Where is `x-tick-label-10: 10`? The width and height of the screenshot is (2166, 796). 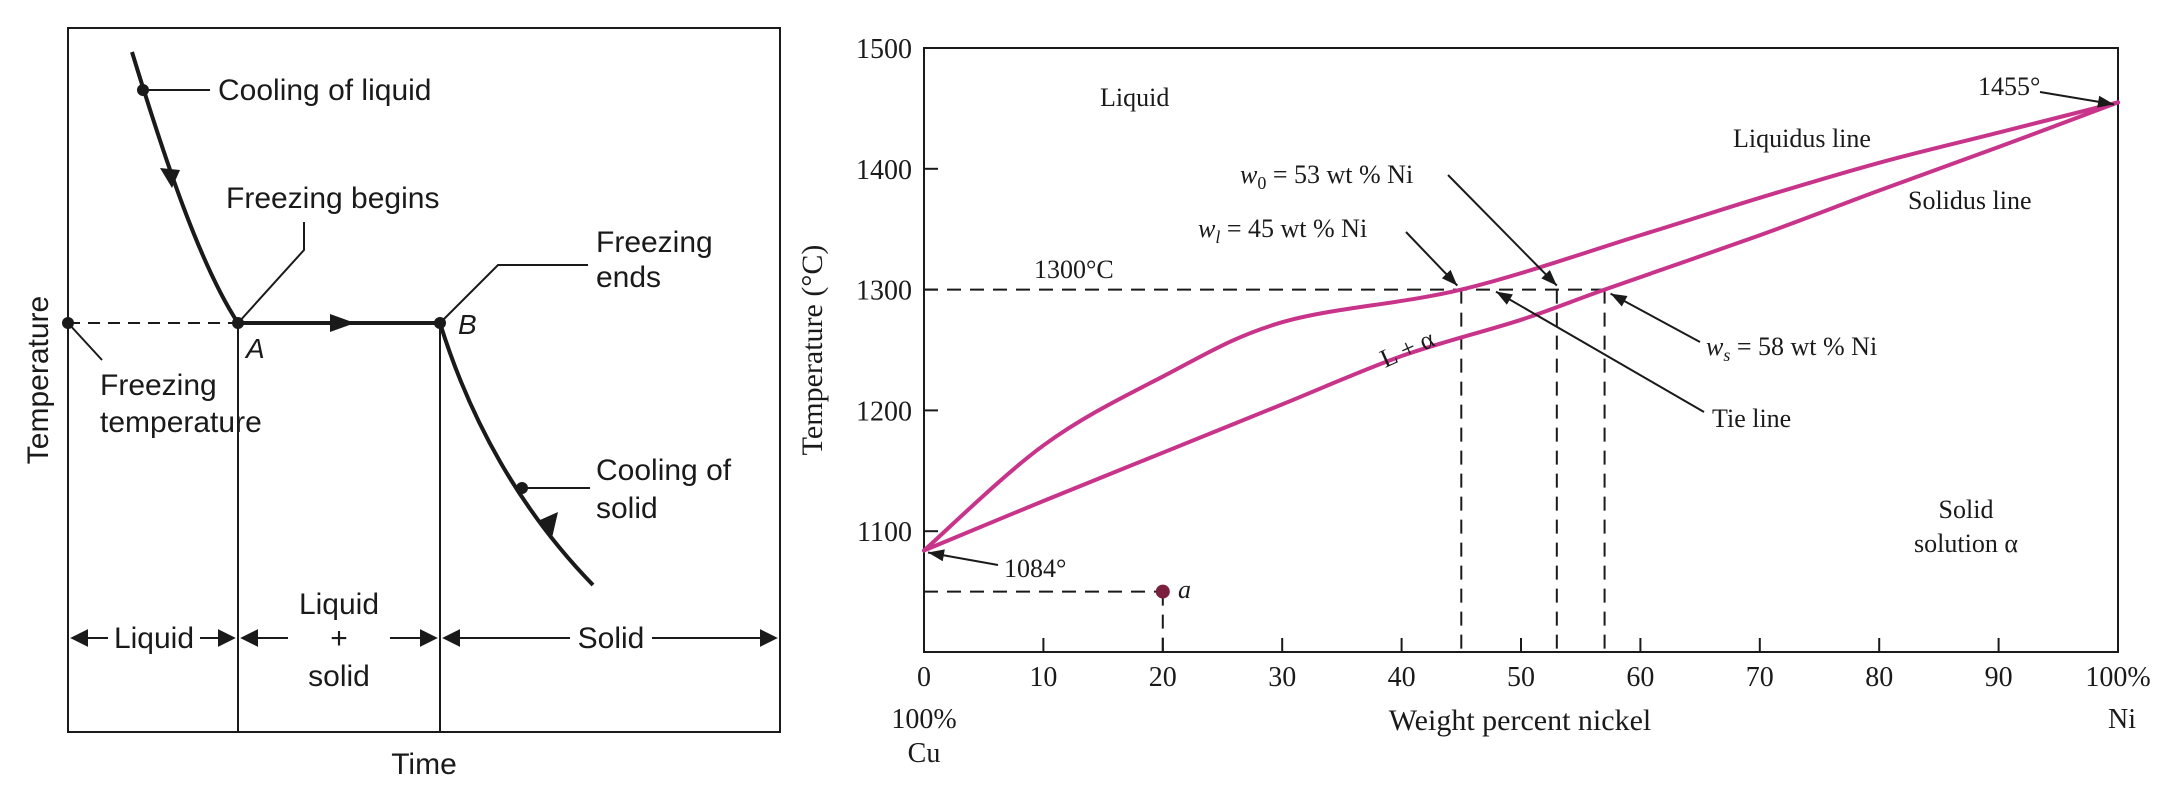 x-tick-label-10: 10 is located at coordinates (1043, 677).